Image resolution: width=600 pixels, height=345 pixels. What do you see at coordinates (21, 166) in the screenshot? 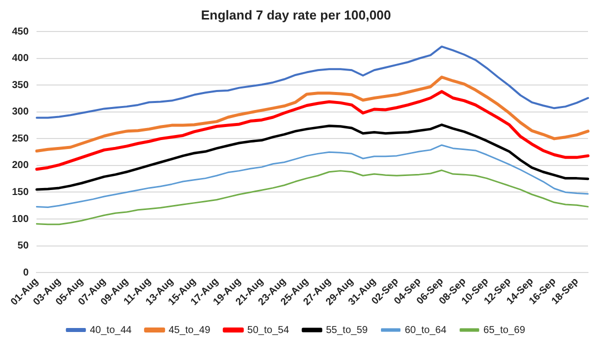
I see `y-tick-label: 200` at bounding box center [21, 166].